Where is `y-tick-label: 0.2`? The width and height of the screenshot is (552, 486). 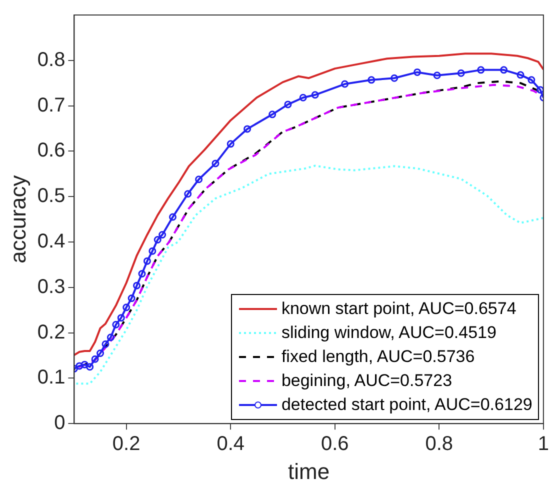
y-tick-label: 0.2 is located at coordinates (51, 332).